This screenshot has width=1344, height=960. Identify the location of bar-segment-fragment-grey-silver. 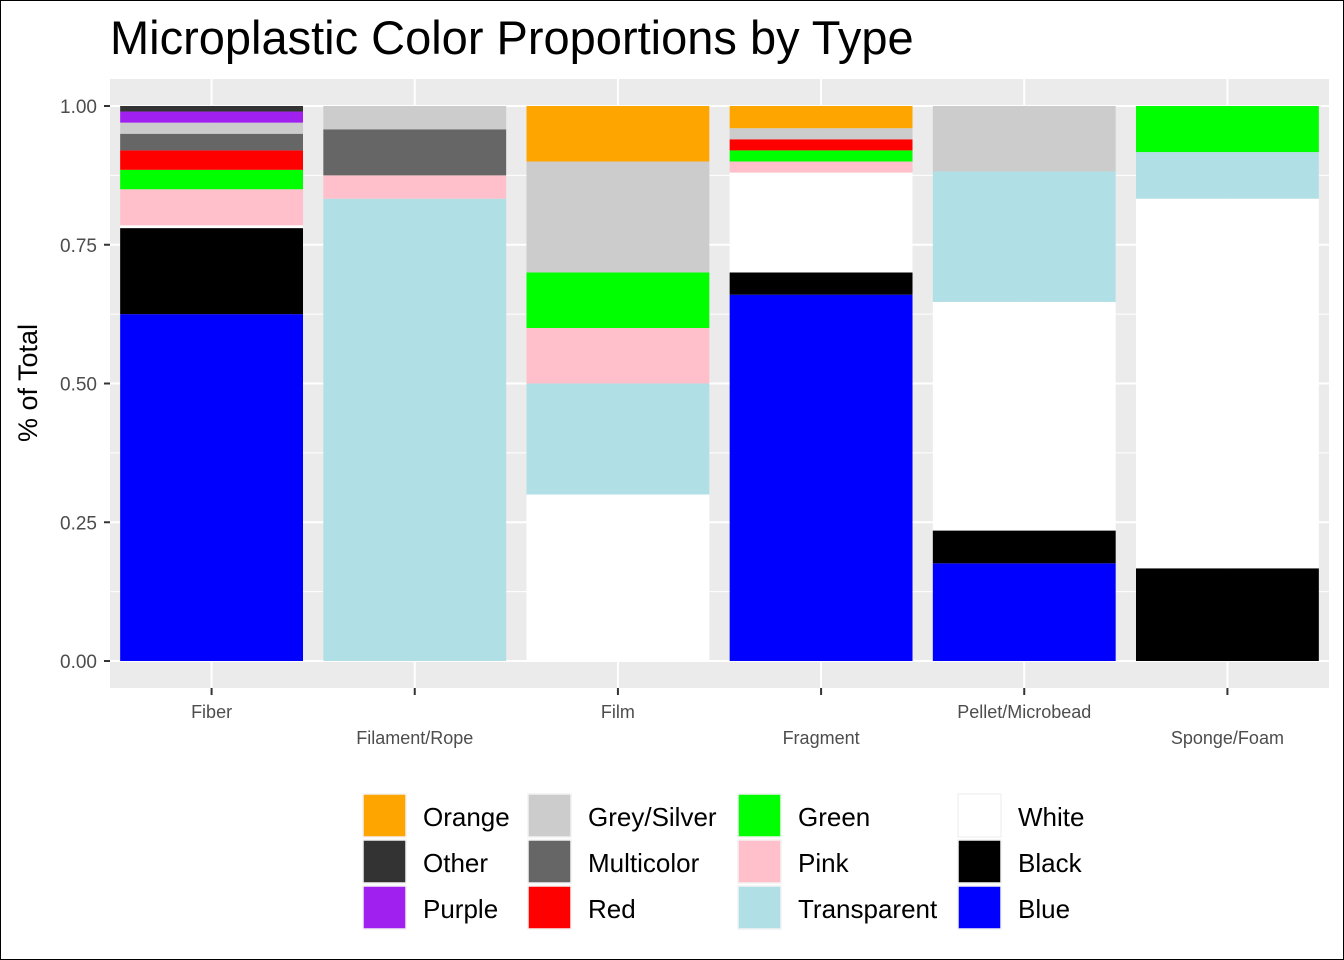
(821, 134).